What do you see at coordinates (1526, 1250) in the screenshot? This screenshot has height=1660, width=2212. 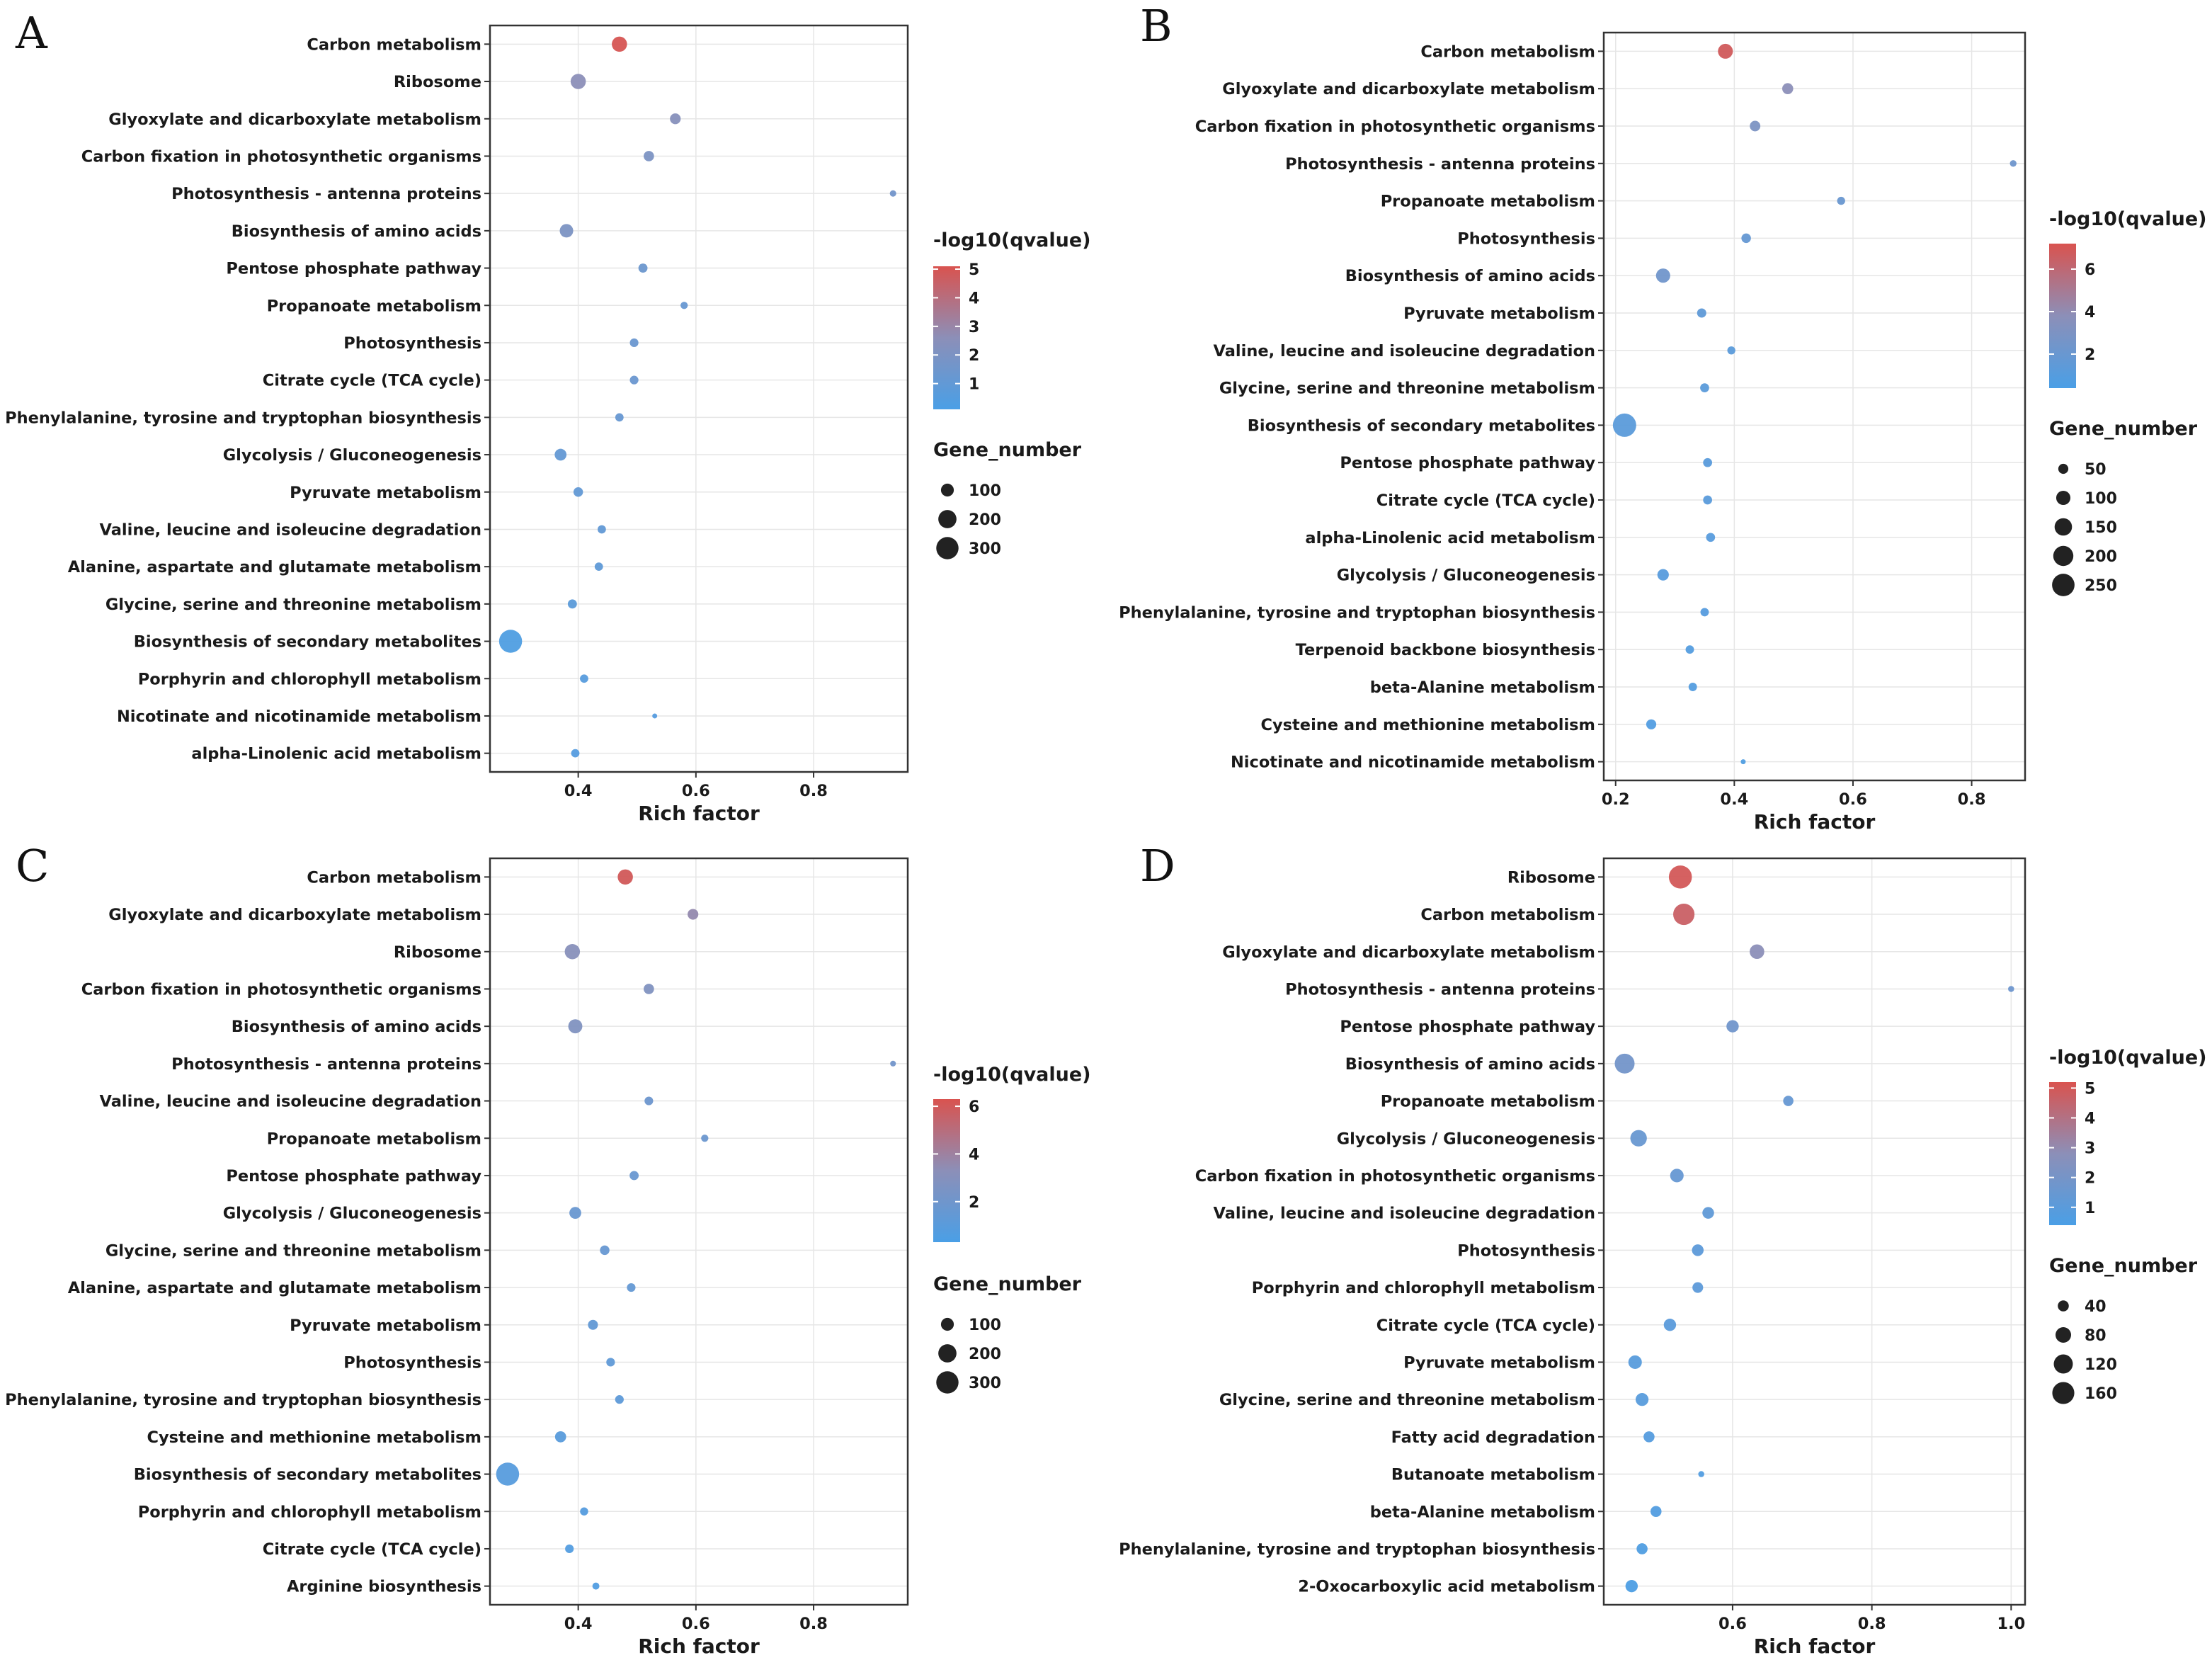 I see `category-label: Photosynthesis` at bounding box center [1526, 1250].